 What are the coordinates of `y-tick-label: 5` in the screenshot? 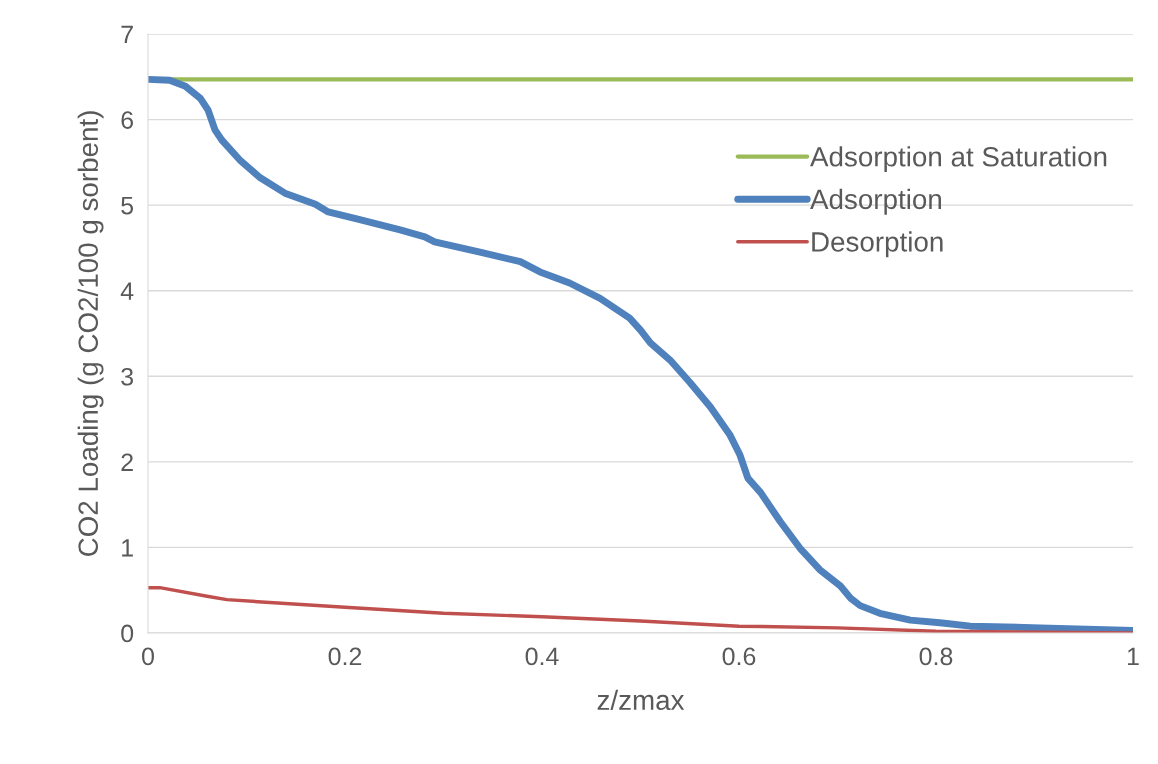 It's located at (127, 206).